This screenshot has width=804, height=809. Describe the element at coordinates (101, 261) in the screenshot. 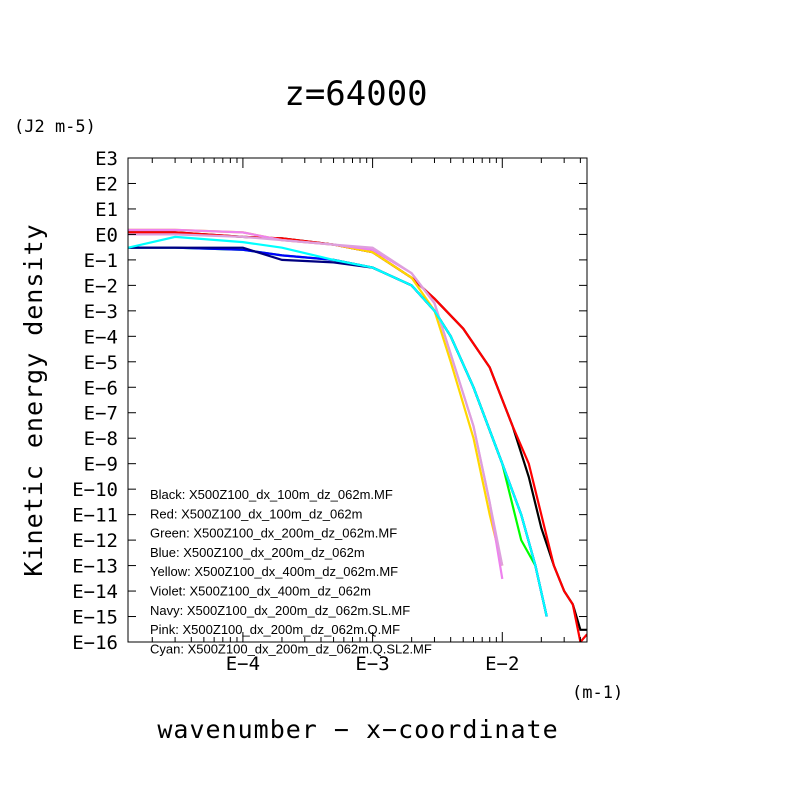

I see `y-tick-label: E−1` at that location.